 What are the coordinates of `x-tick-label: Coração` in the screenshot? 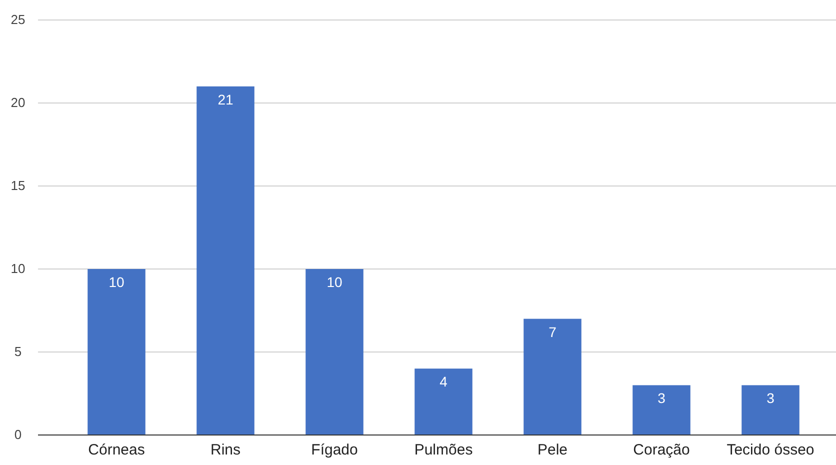 It's located at (661, 450).